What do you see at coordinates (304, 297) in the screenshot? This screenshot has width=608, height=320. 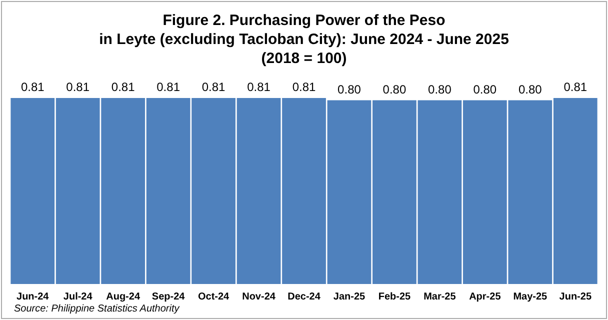 I see `x-tick-label: Dec-24` at bounding box center [304, 297].